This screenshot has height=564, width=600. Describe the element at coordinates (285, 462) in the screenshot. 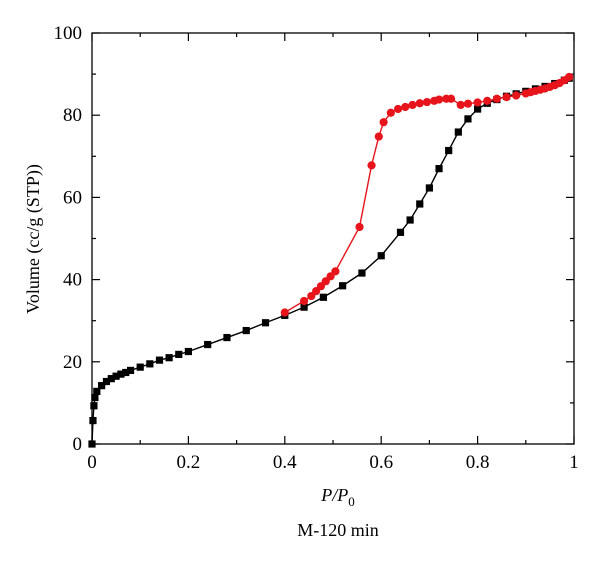

I see `x-tick-label: 0.4` at that location.